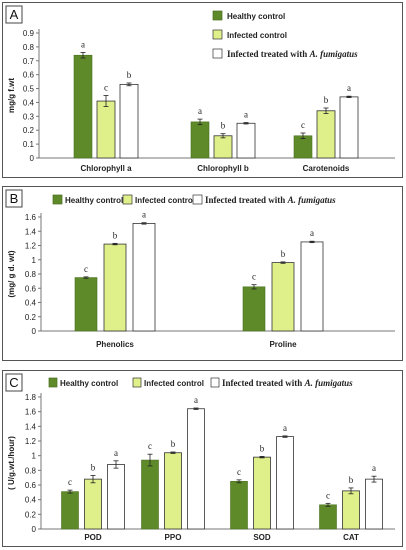 The image size is (406, 550). I want to click on y-tick-label: 0.1, so click(29, 144).